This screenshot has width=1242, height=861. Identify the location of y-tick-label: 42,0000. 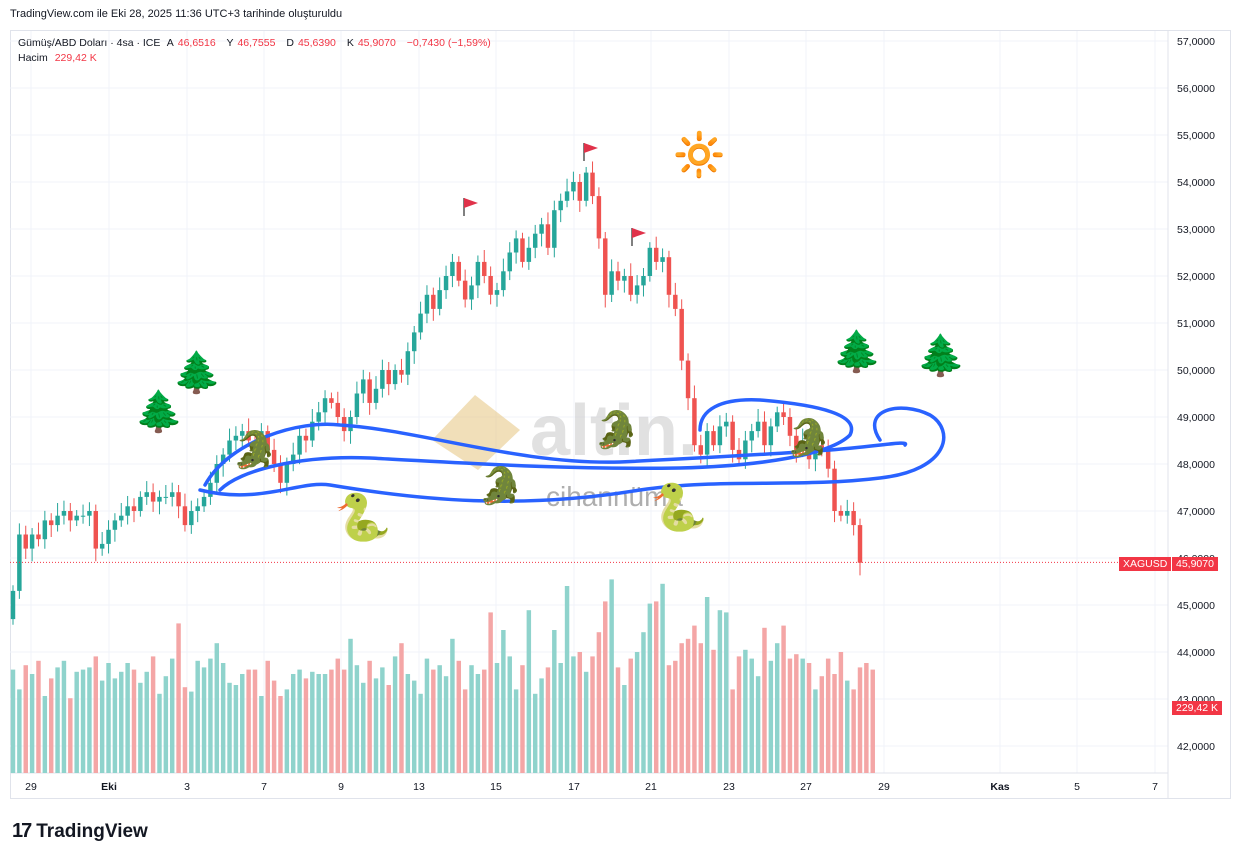
(1196, 747).